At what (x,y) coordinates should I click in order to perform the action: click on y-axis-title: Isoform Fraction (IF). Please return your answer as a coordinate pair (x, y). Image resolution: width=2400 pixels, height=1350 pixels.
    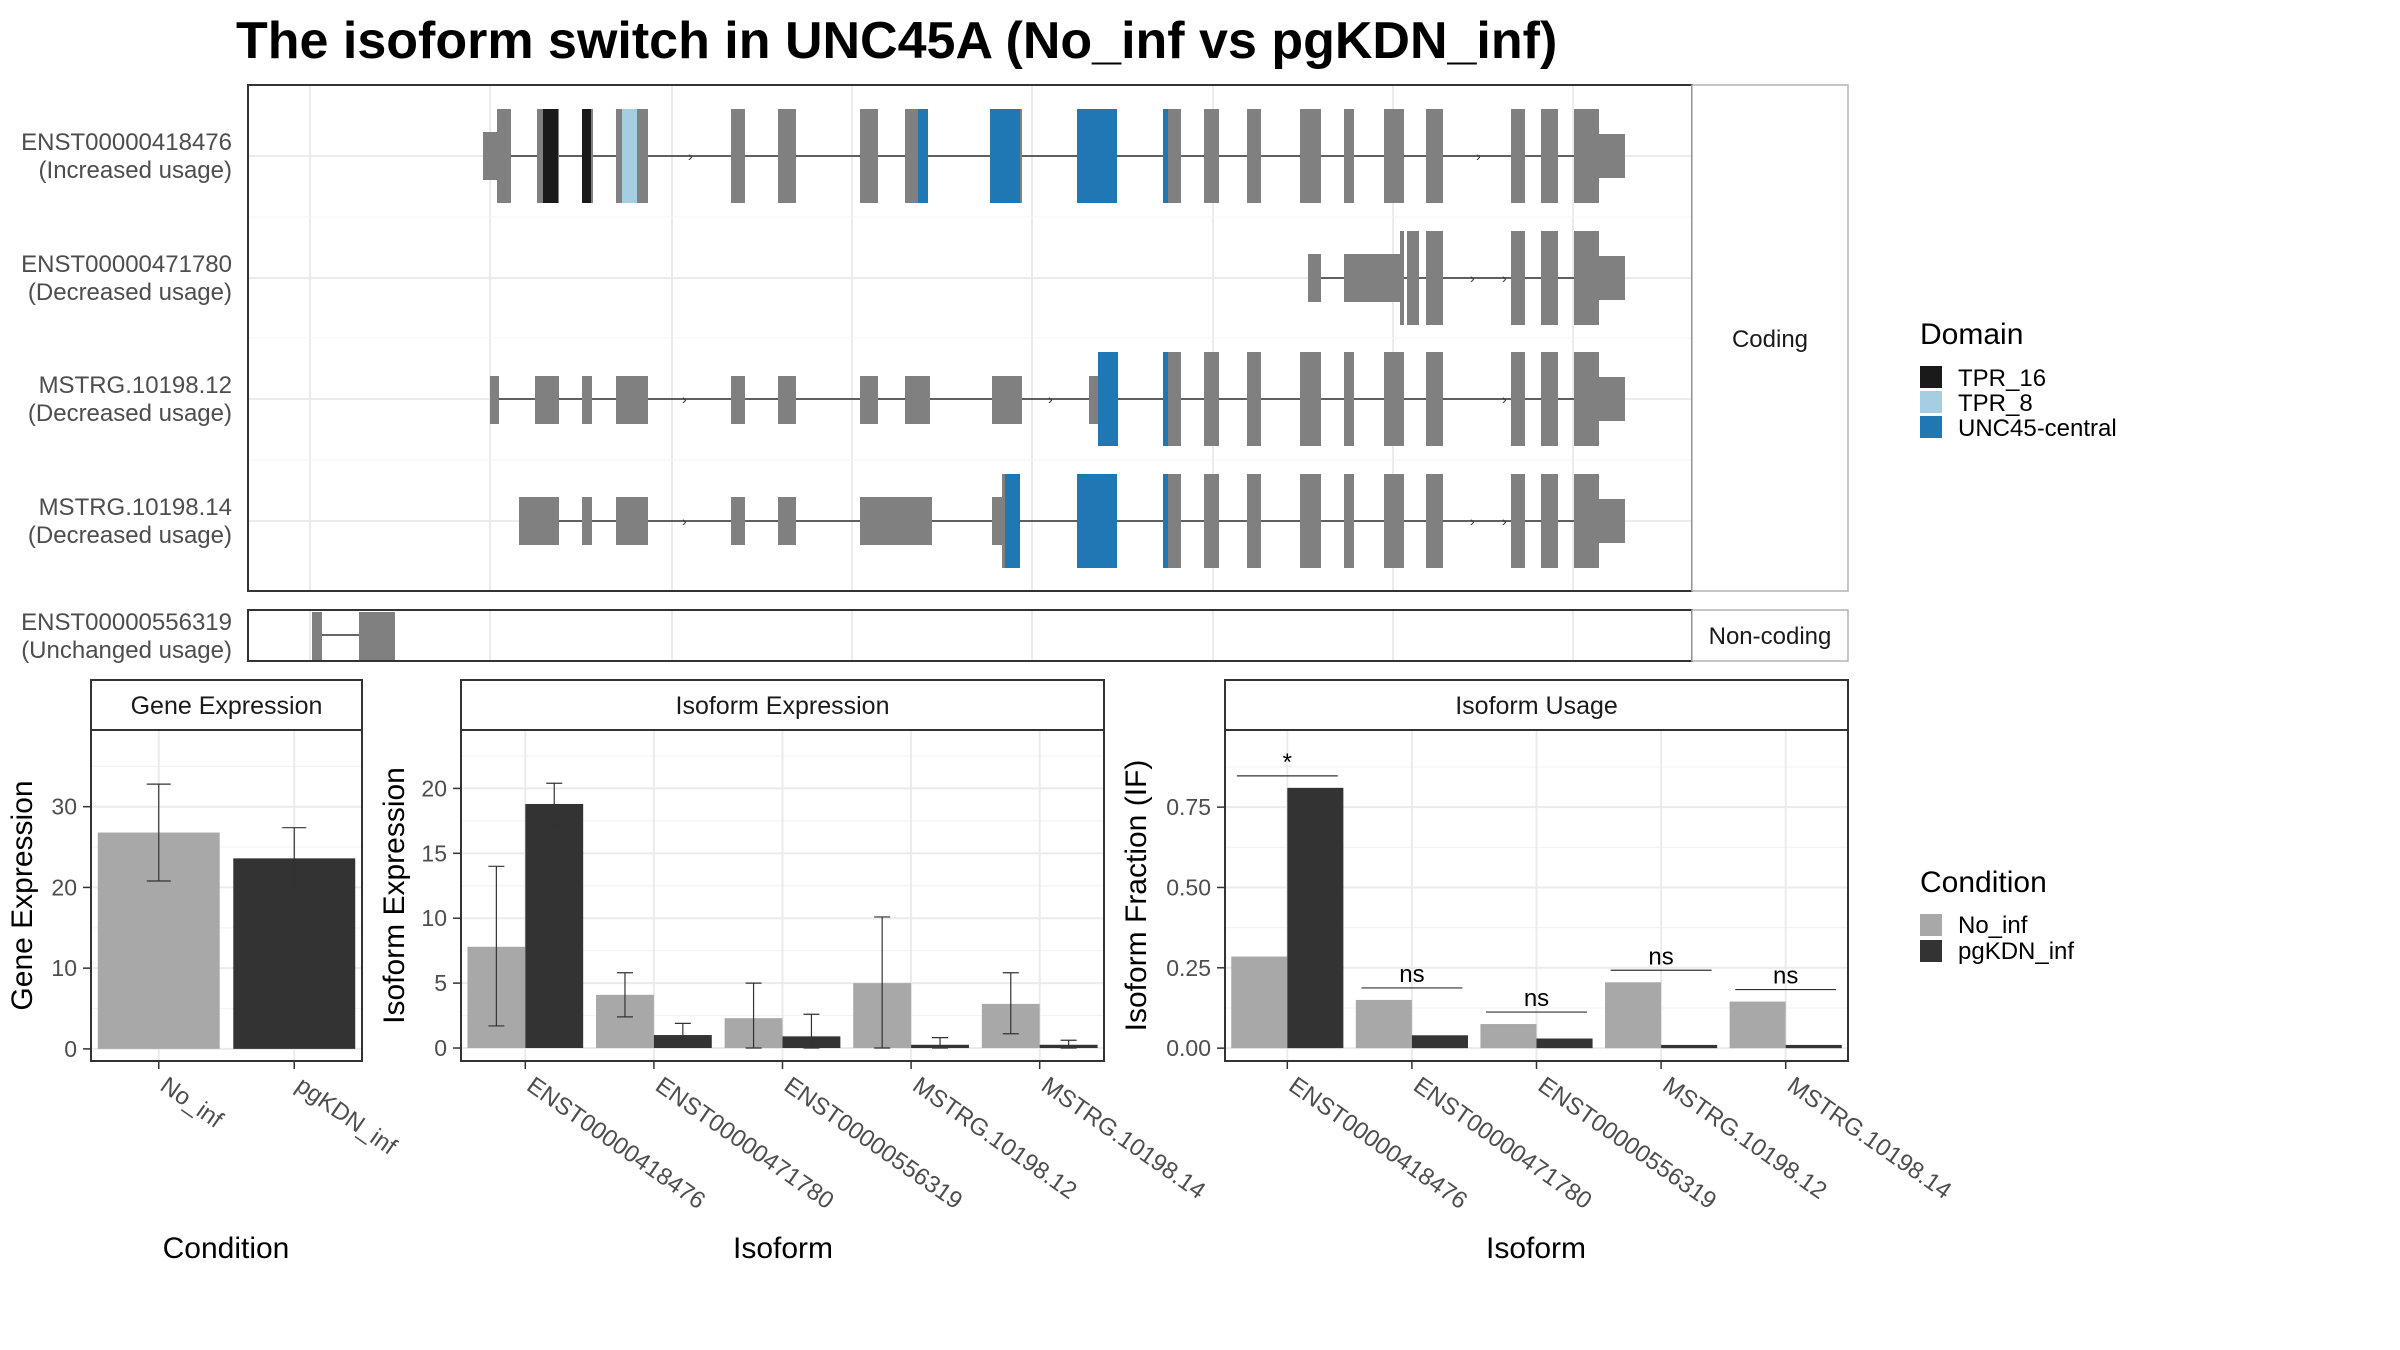
    Looking at the image, I should click on (1136, 896).